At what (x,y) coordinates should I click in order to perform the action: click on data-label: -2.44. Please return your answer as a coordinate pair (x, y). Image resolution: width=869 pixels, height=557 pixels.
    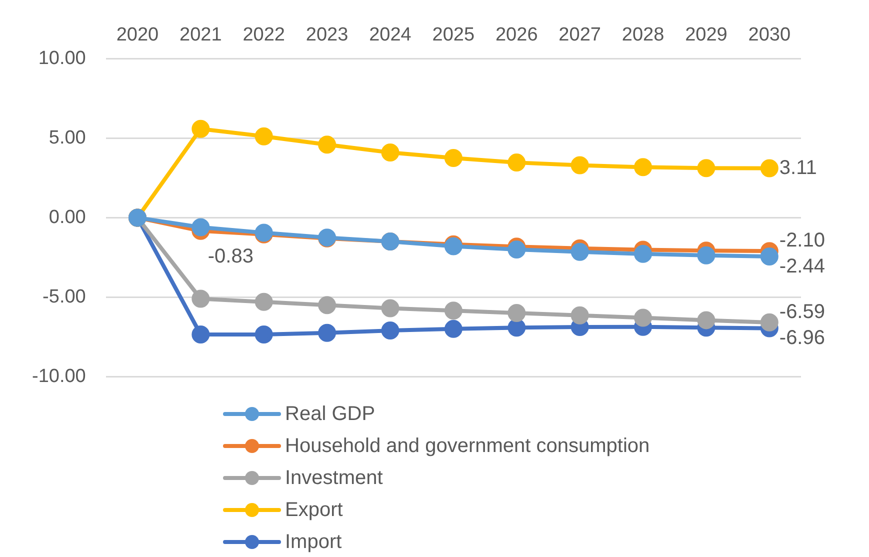
    Looking at the image, I should click on (802, 266).